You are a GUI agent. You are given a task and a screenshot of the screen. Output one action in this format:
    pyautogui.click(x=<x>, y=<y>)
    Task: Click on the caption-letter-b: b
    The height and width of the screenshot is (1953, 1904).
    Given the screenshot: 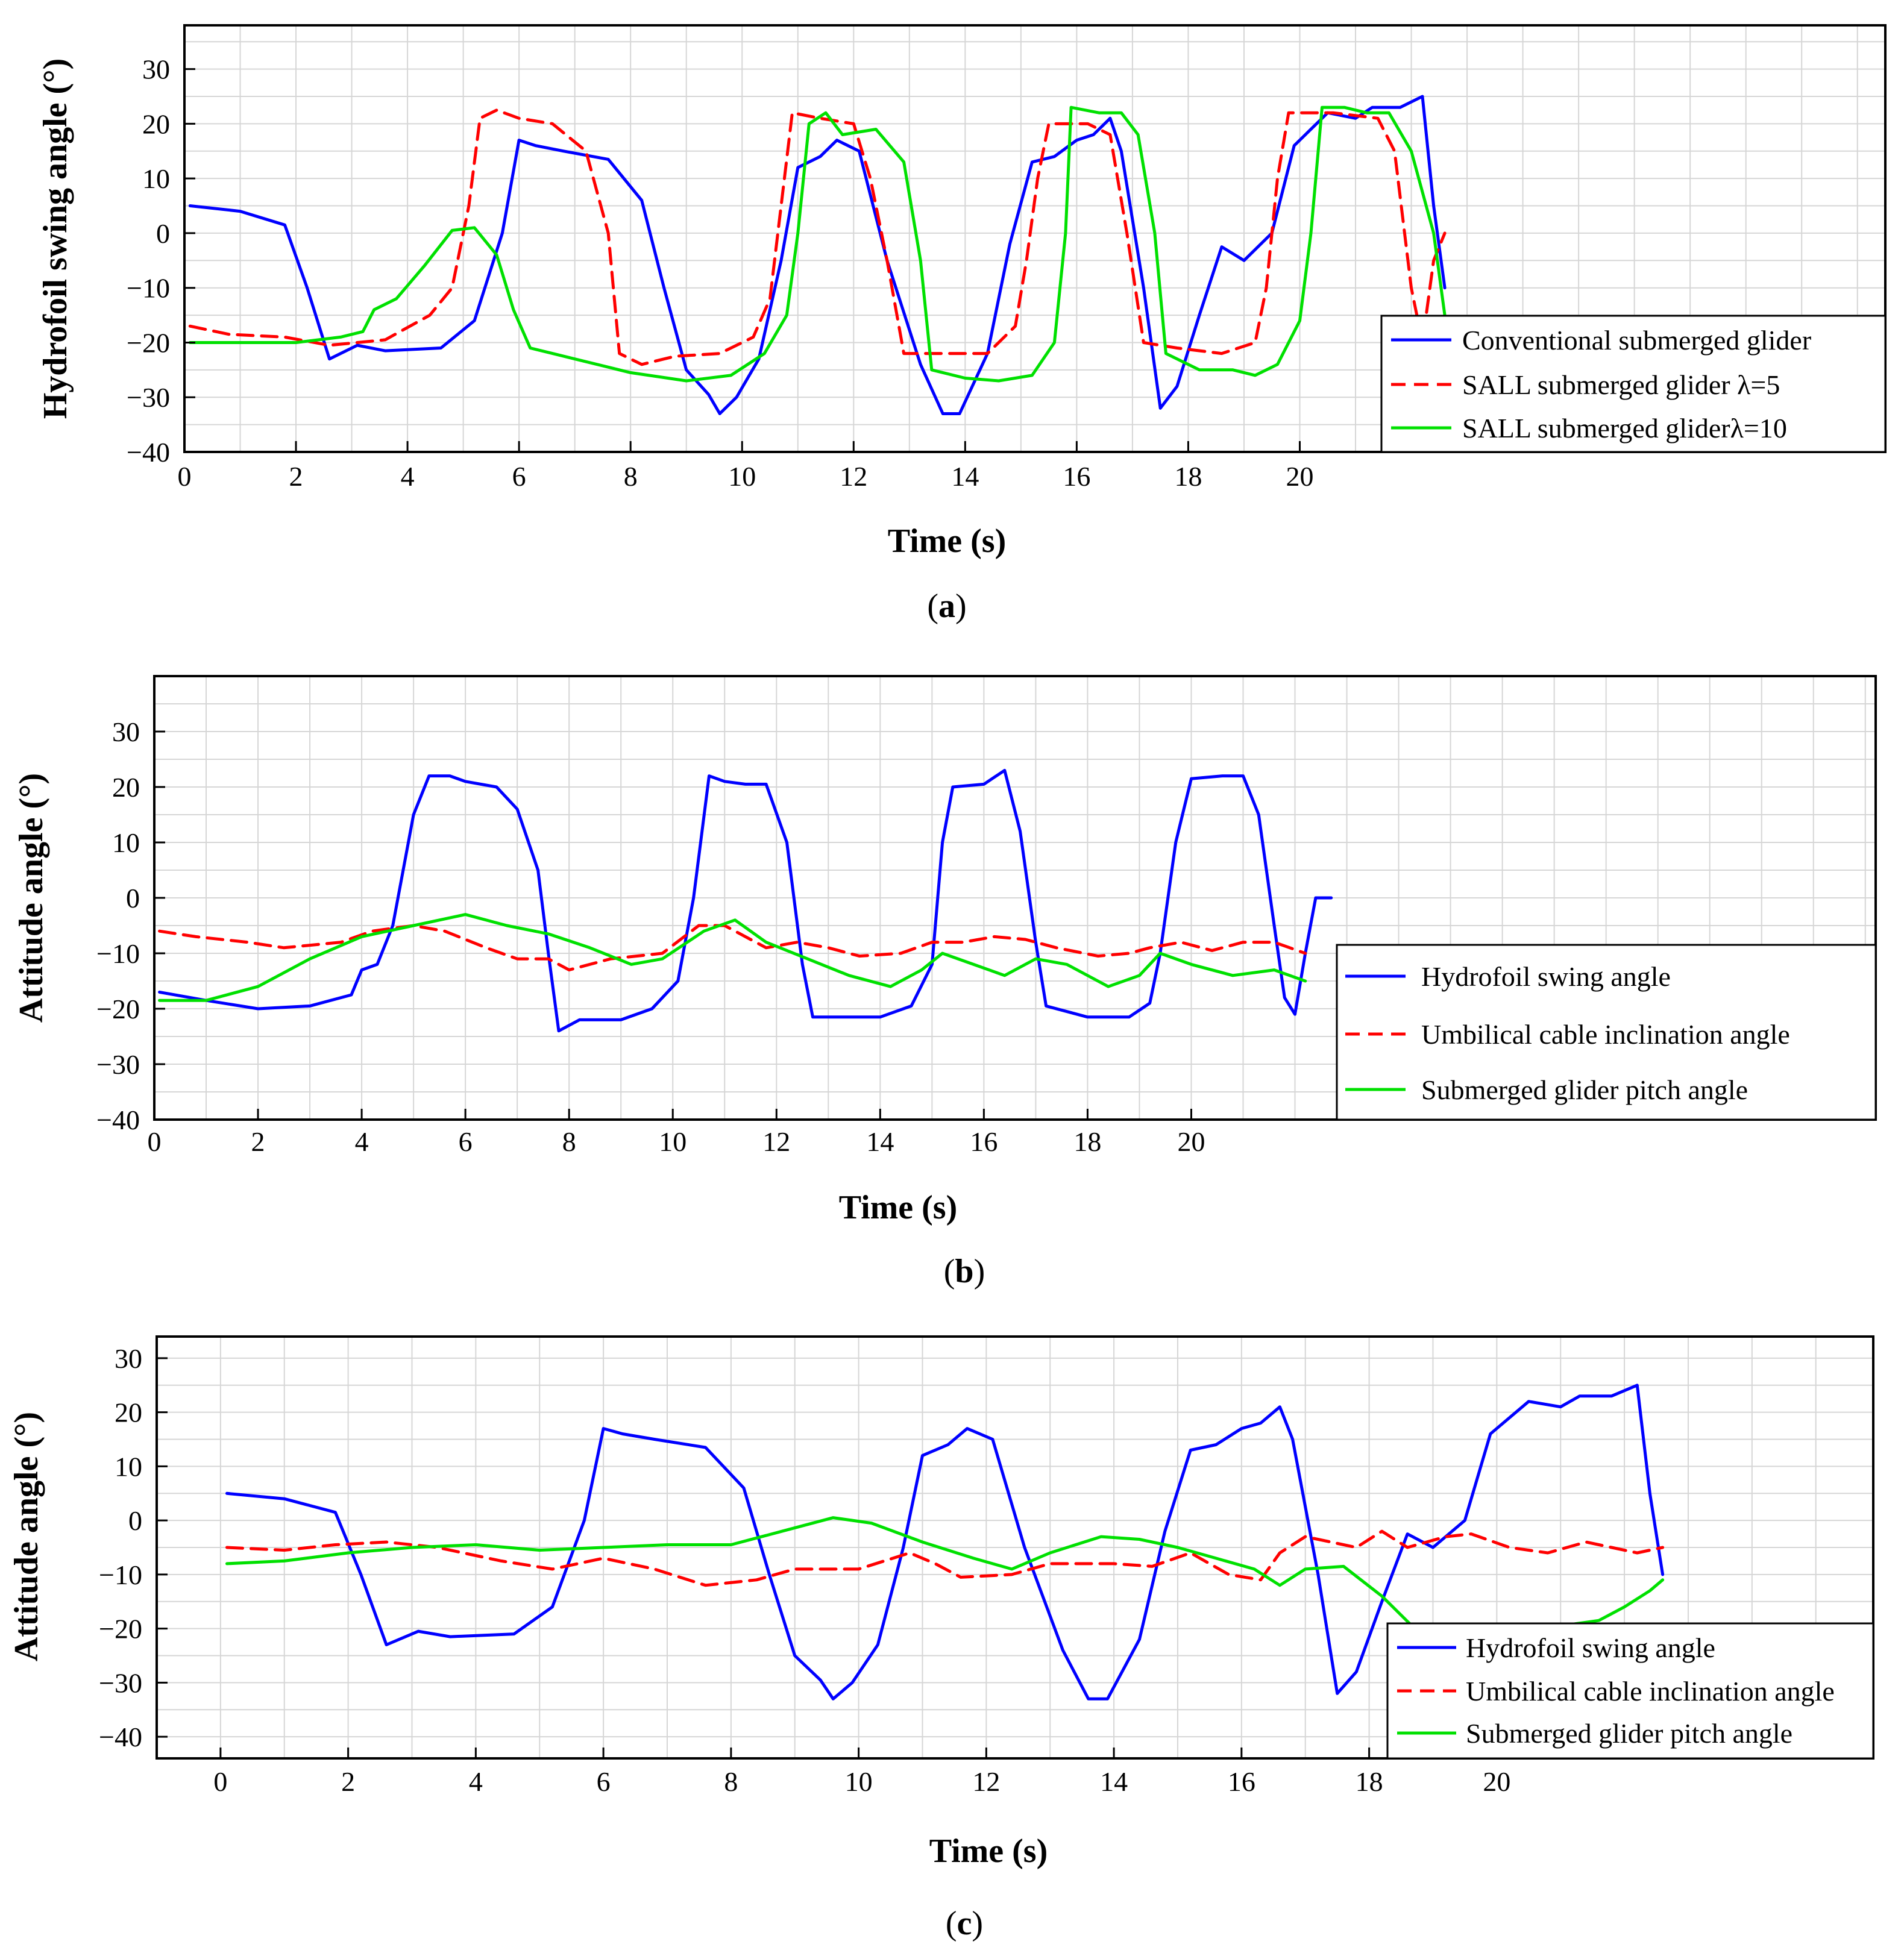 What is the action you would take?
    pyautogui.click(x=964, y=1271)
    